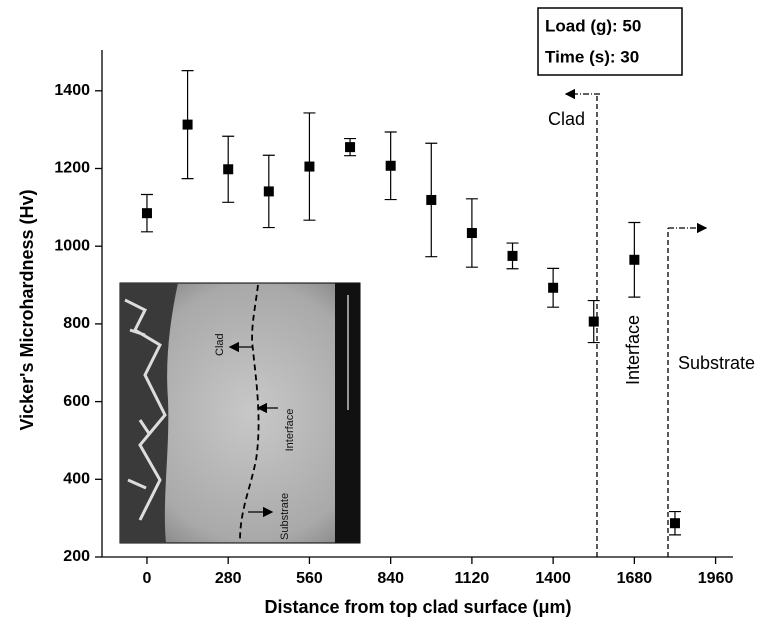 This screenshot has width=776, height=626. Describe the element at coordinates (76, 401) in the screenshot. I see `y-tick-label: 600` at that location.